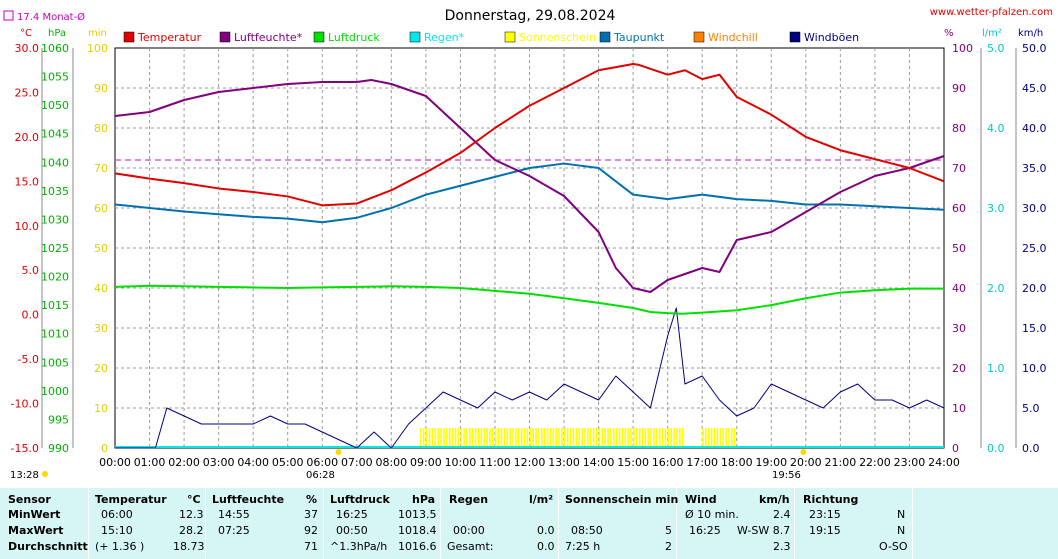 Image resolution: width=1058 pixels, height=559 pixels. I want to click on pressure-axis-tick-label: 1010, so click(55, 334).